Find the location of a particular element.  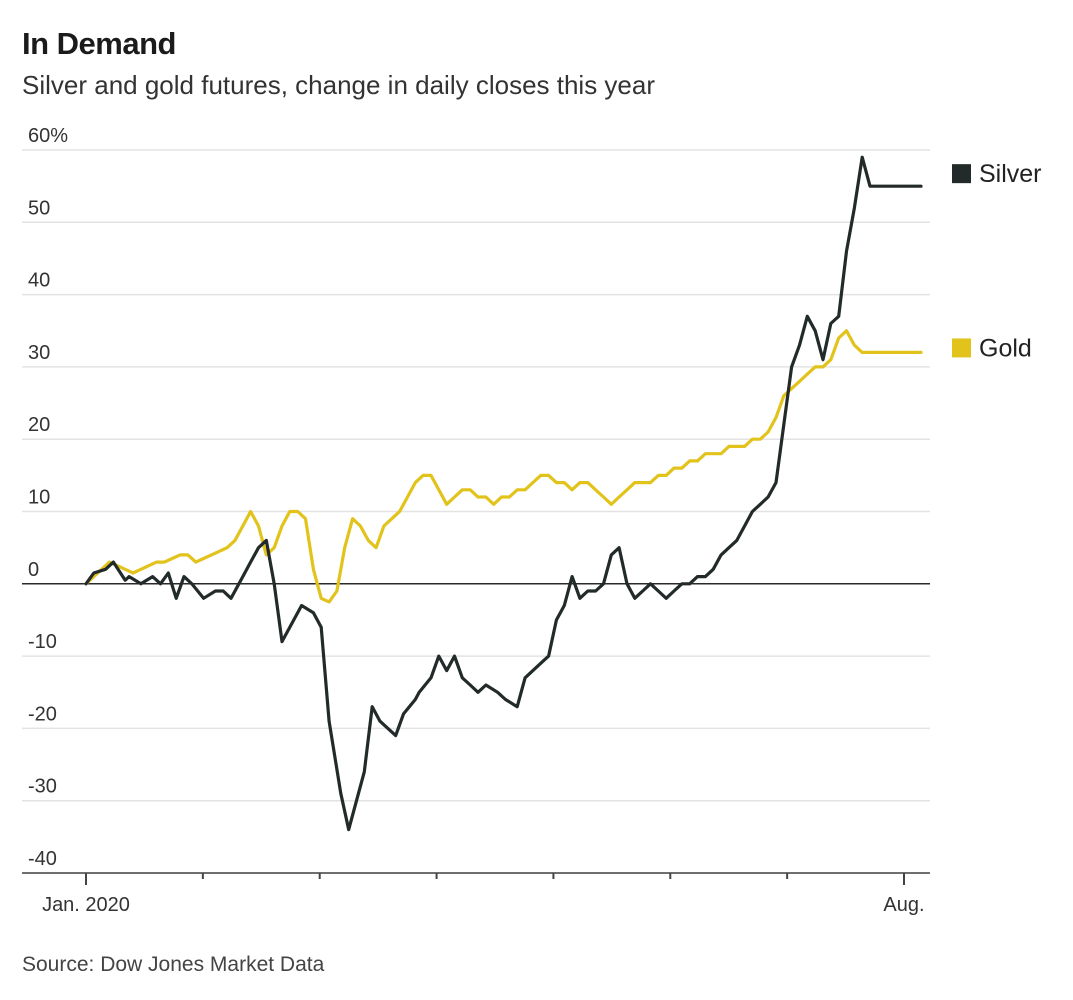

y-tick-label: -10 is located at coordinates (42, 642).